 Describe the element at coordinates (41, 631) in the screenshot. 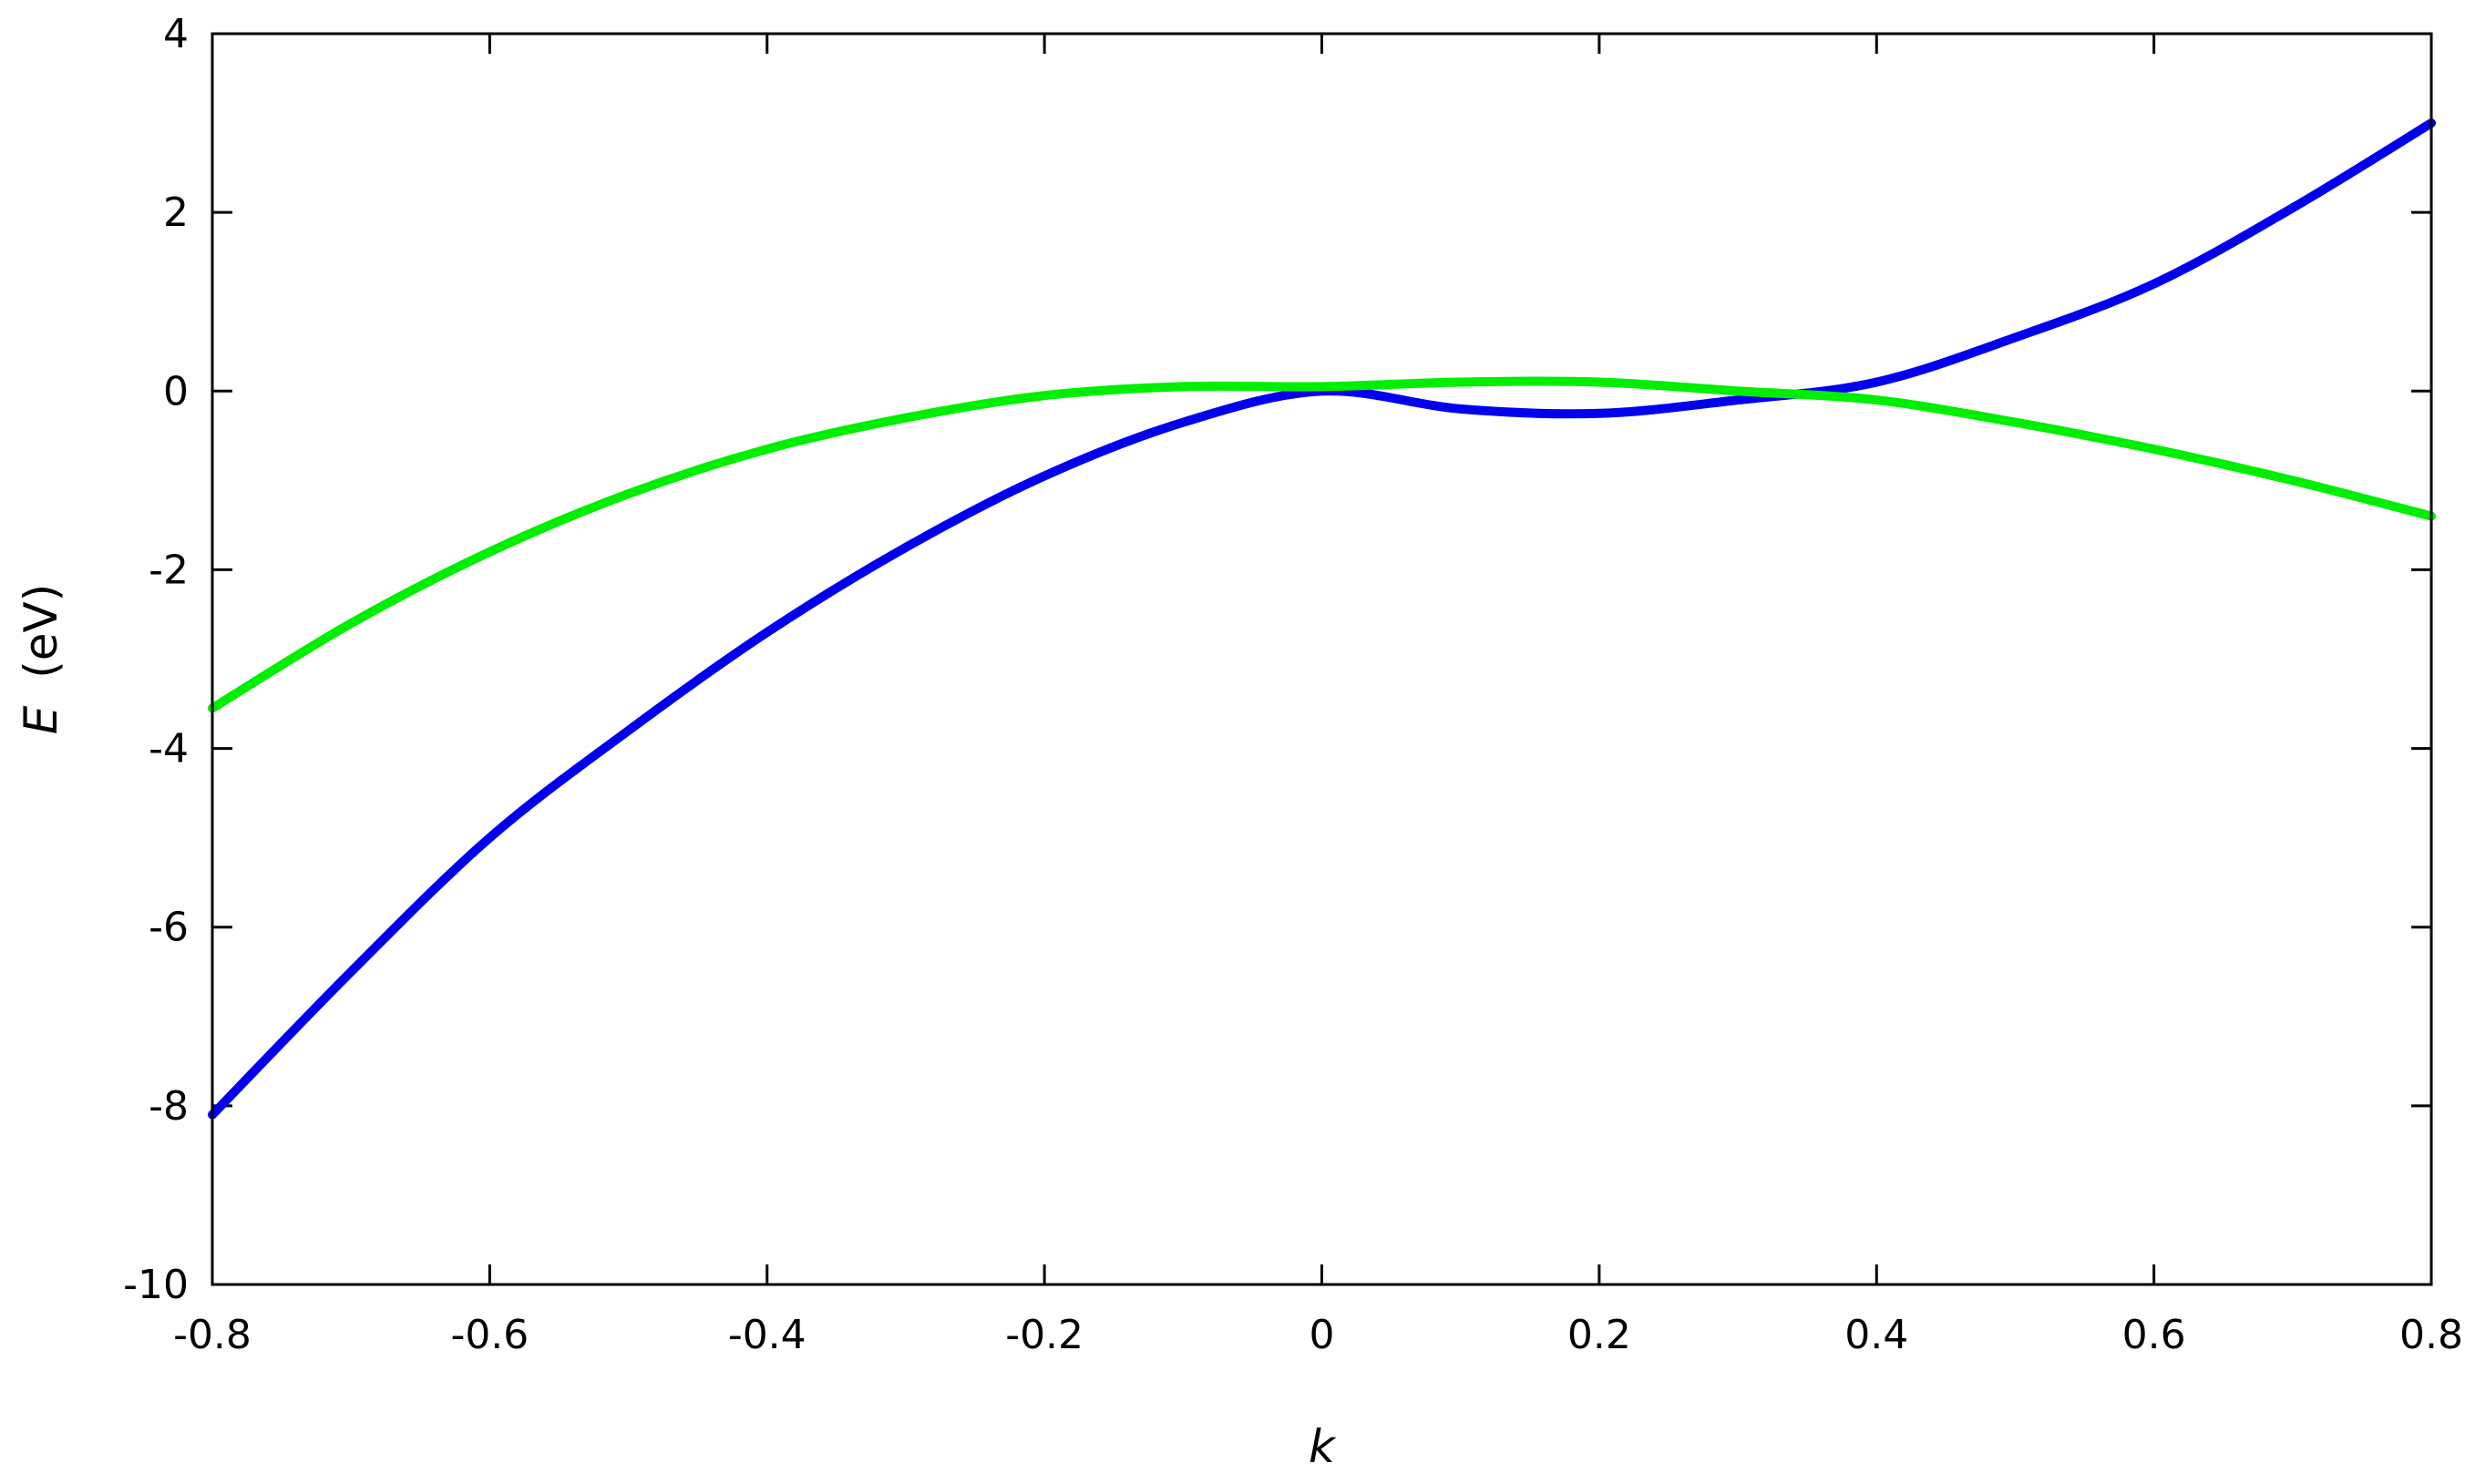

I see `y-axis-label-unit: (eV)` at that location.